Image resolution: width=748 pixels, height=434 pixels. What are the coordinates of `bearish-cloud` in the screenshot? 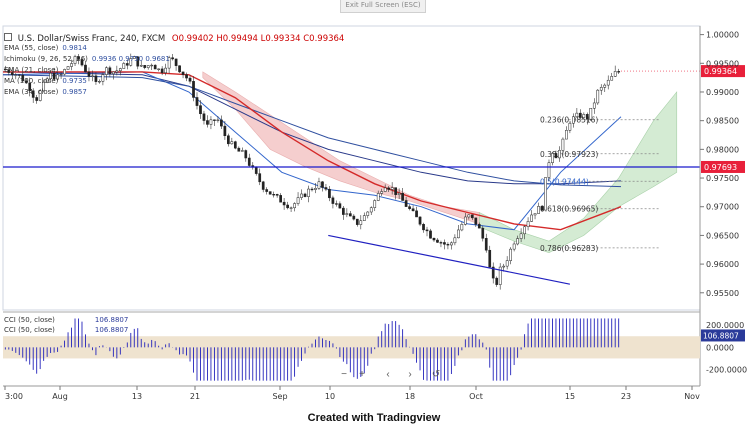 It's located at (341, 148).